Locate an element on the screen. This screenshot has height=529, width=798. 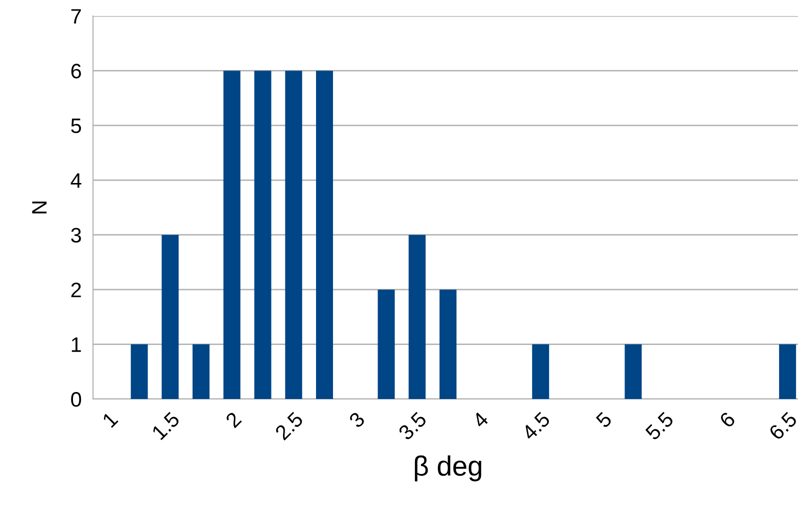
y-tick-label: 4 is located at coordinates (76, 180).